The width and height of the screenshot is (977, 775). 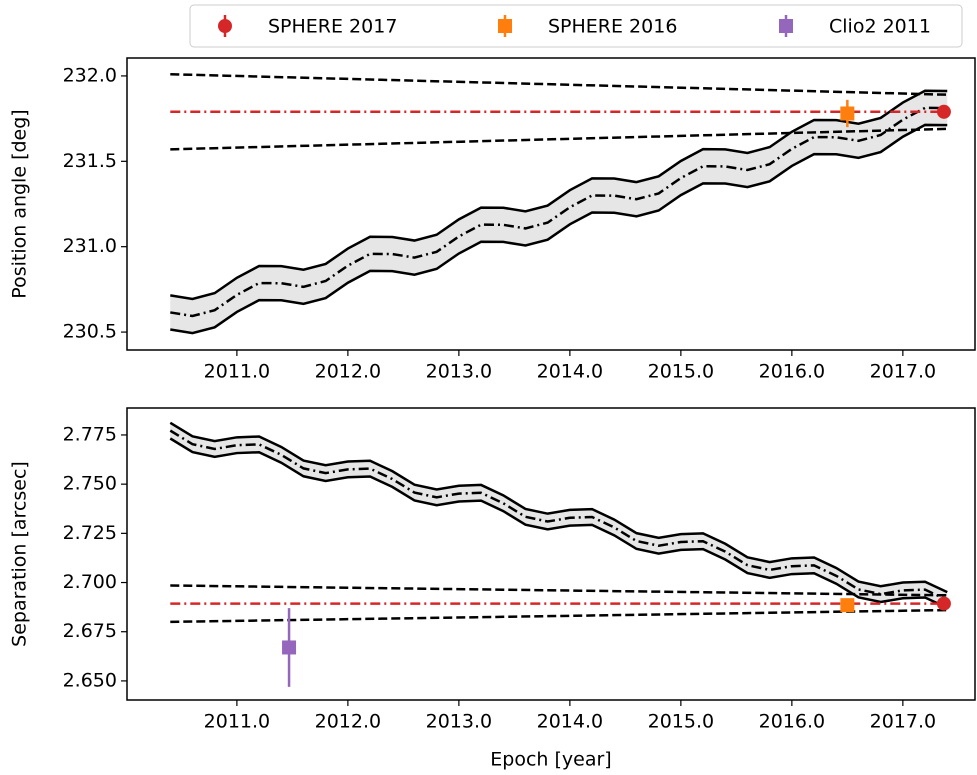 I want to click on y-tick-label: 231.5, so click(x=90, y=161).